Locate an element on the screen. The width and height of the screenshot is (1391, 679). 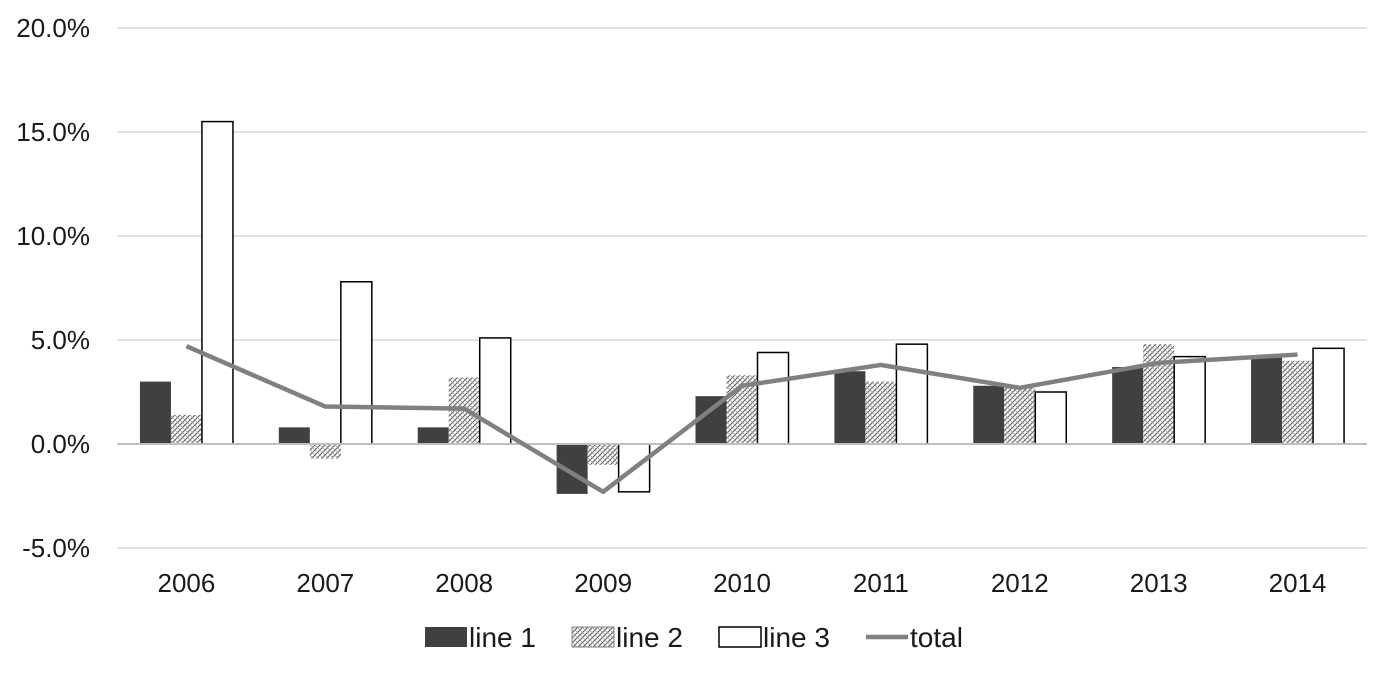
x-tick-label: 2007 is located at coordinates (325, 583).